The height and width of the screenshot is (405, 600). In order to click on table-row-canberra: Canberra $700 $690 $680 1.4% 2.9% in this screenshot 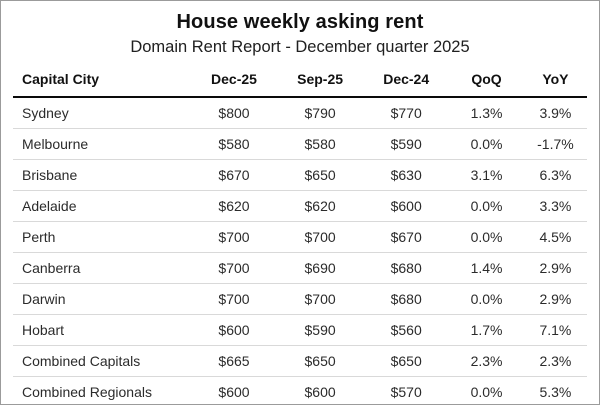, I will do `click(300, 268)`.